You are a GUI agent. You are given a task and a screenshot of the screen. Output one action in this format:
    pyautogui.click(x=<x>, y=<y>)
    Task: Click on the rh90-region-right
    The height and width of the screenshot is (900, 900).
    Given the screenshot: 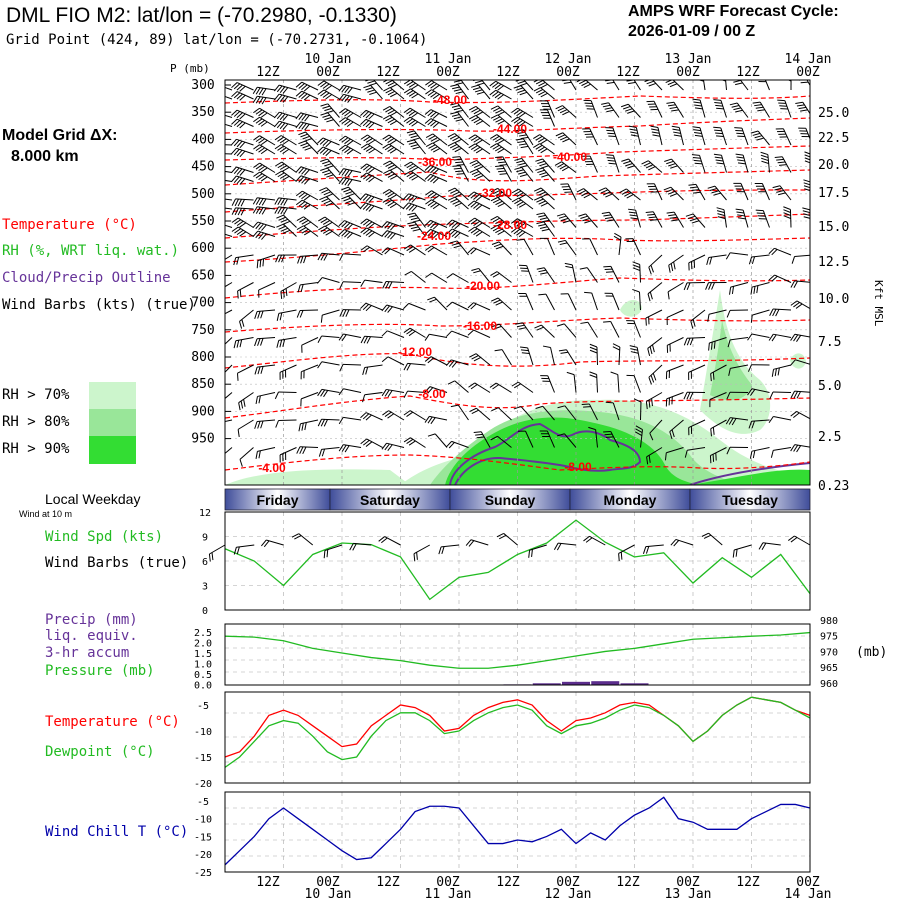 What is the action you would take?
    pyautogui.click(x=750, y=477)
    